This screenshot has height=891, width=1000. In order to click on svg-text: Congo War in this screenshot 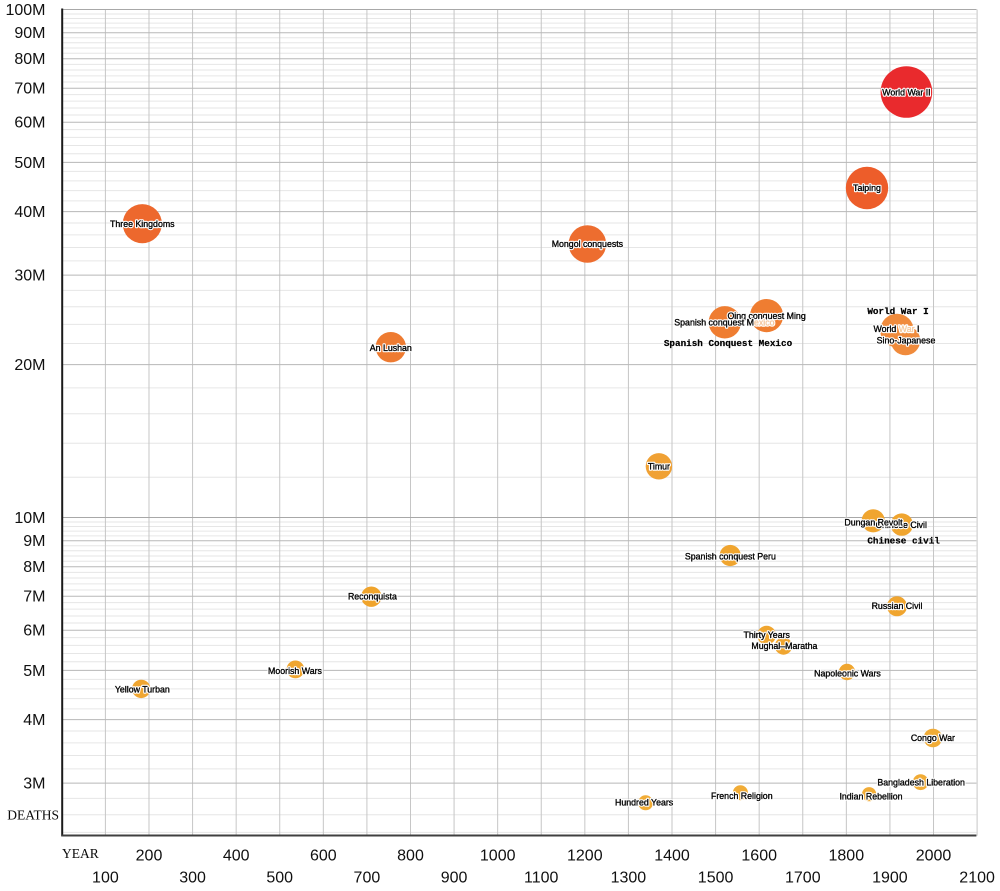, I will do `click(933, 738)`.